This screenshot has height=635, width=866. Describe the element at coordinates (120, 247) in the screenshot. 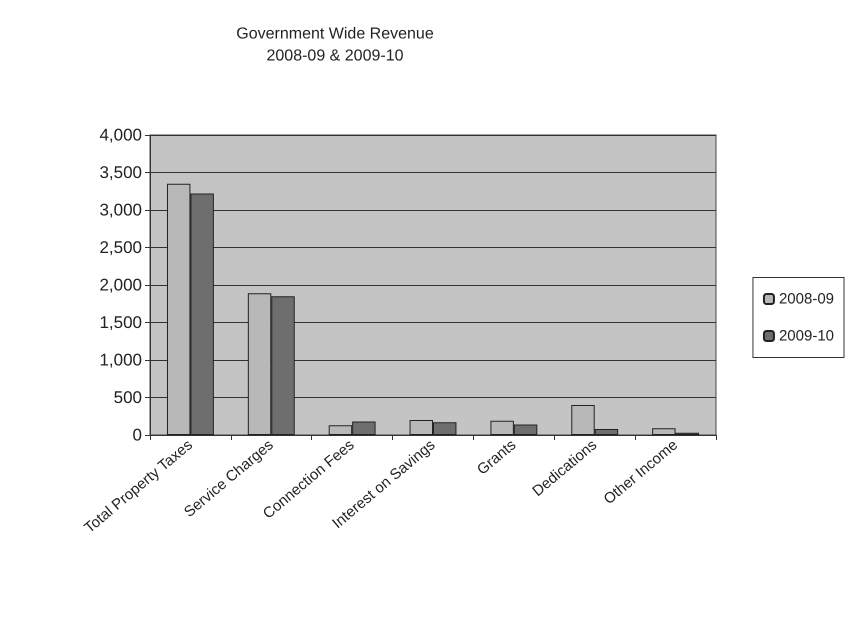

I see `y-tick-label: 2,500` at that location.